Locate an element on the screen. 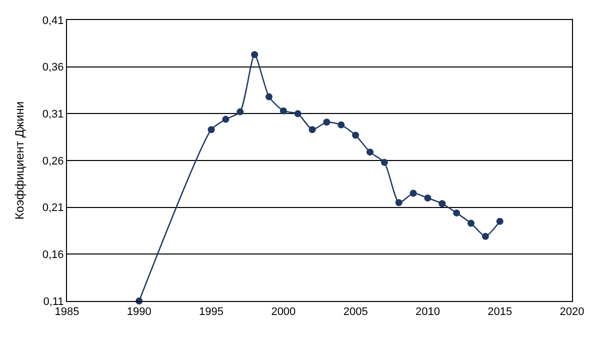 The width and height of the screenshot is (600, 339). y-tick-label: 0,41 is located at coordinates (53, 20).